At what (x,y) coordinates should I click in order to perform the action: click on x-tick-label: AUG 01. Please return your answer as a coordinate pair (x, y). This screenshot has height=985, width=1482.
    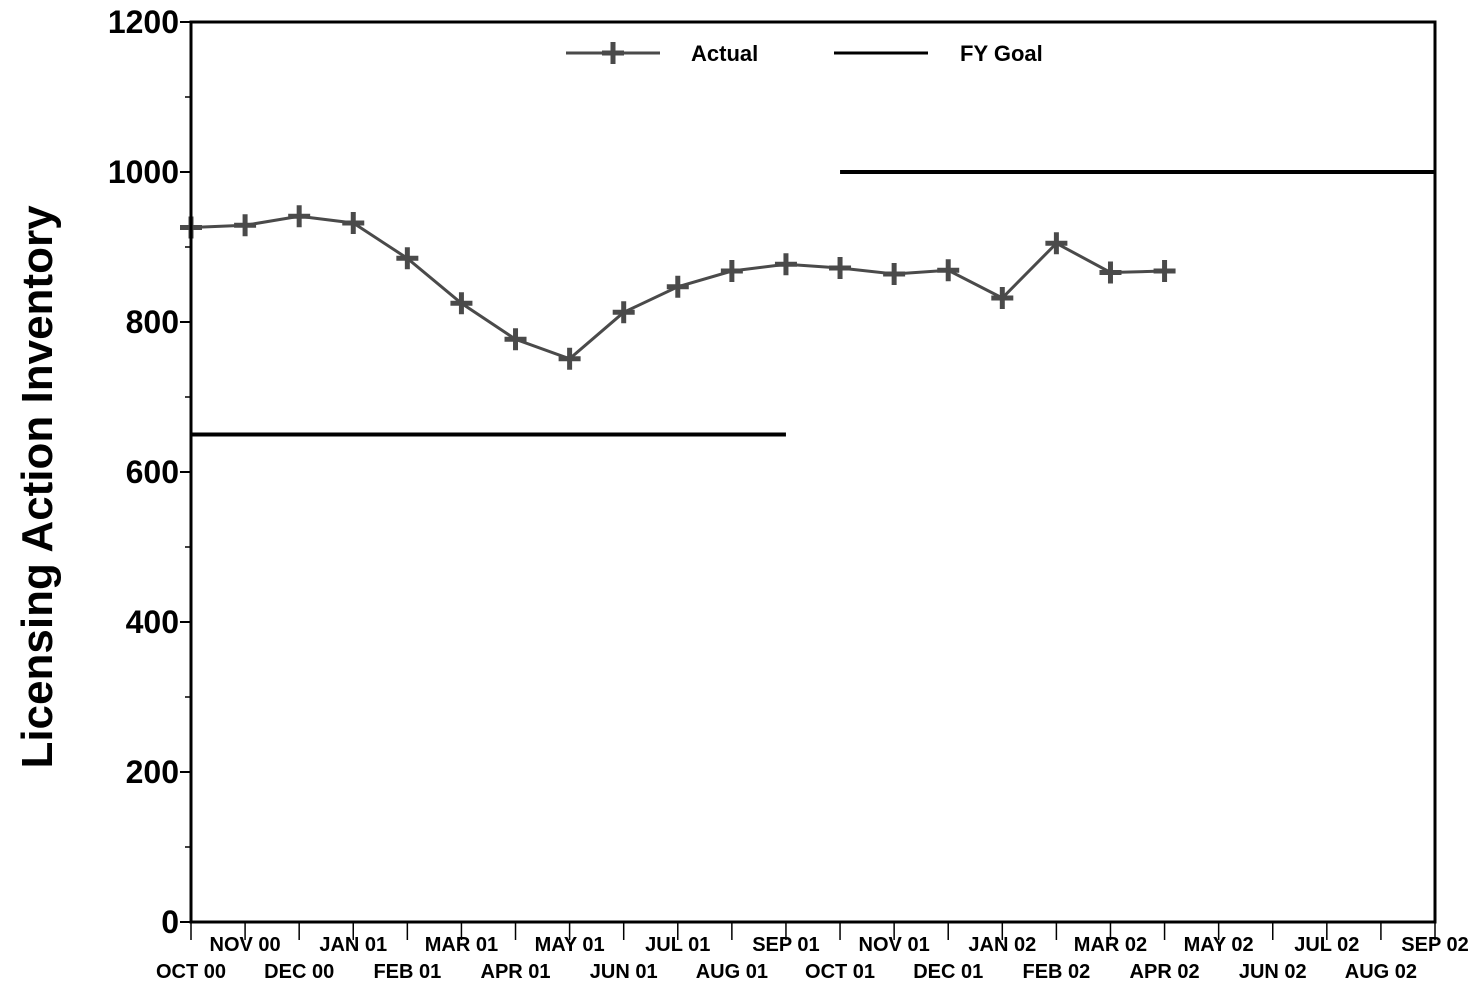
    Looking at the image, I should click on (732, 972).